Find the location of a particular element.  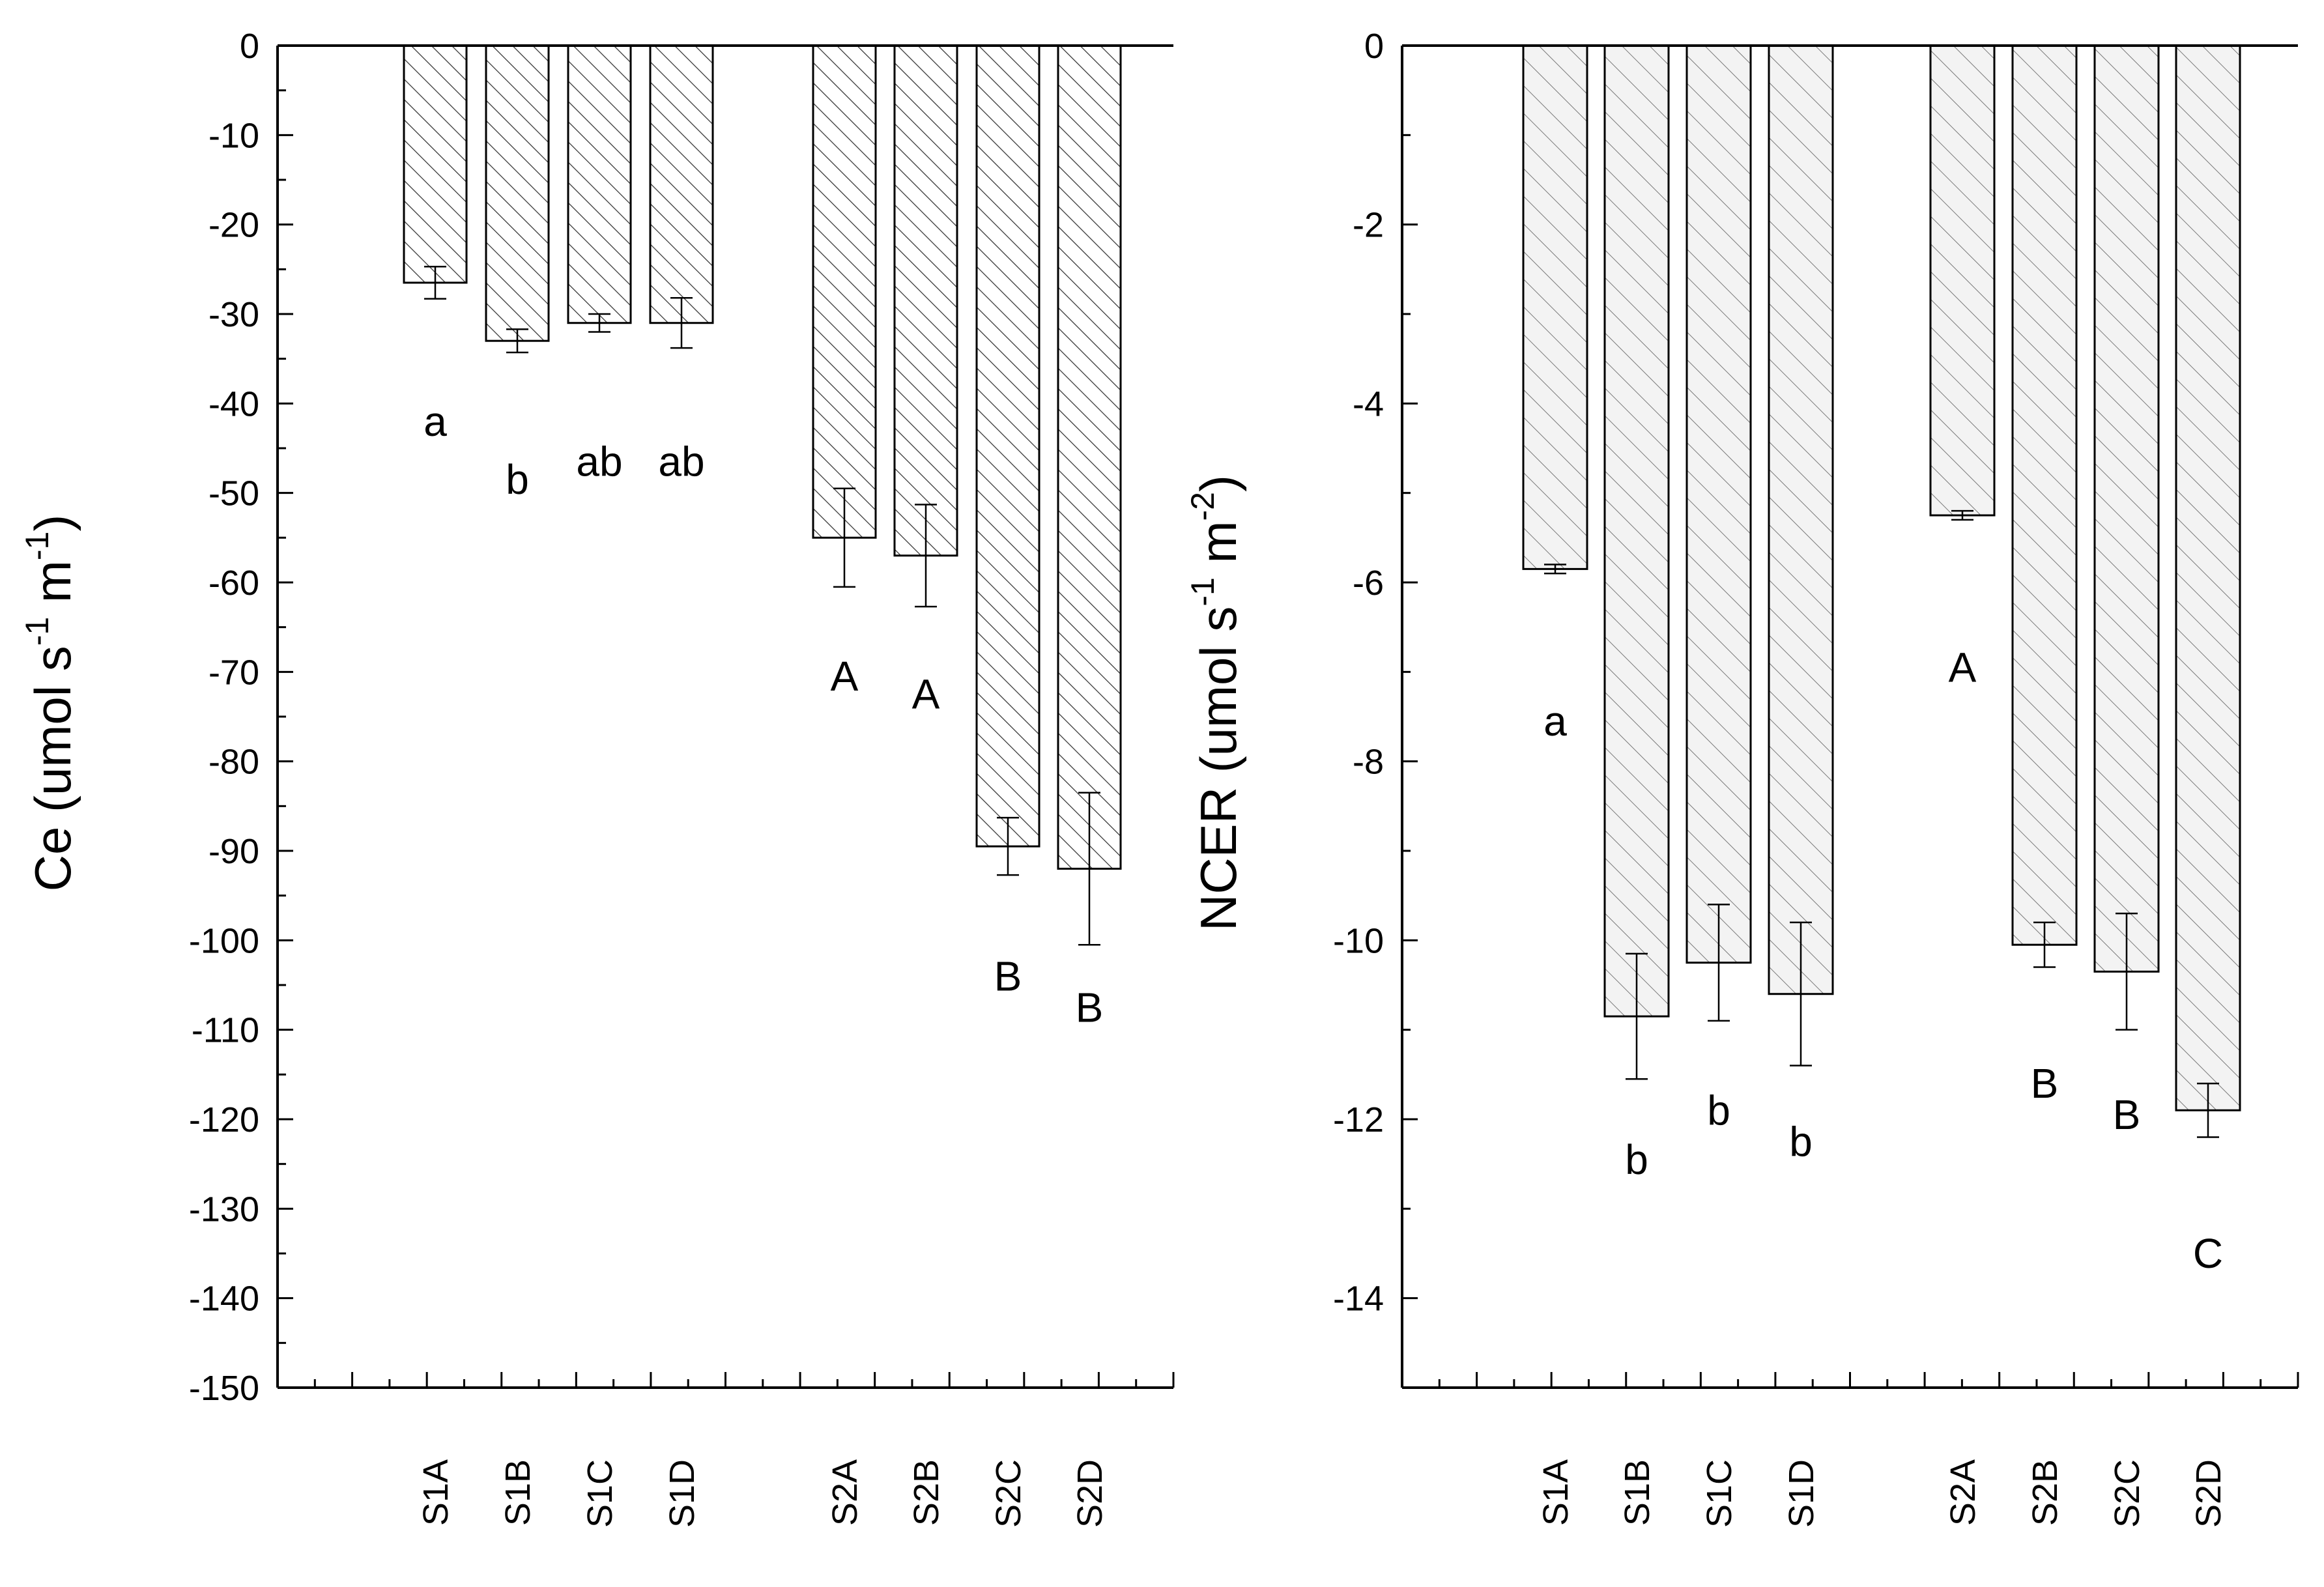

y-tick-label: -50 is located at coordinates (234, 494).